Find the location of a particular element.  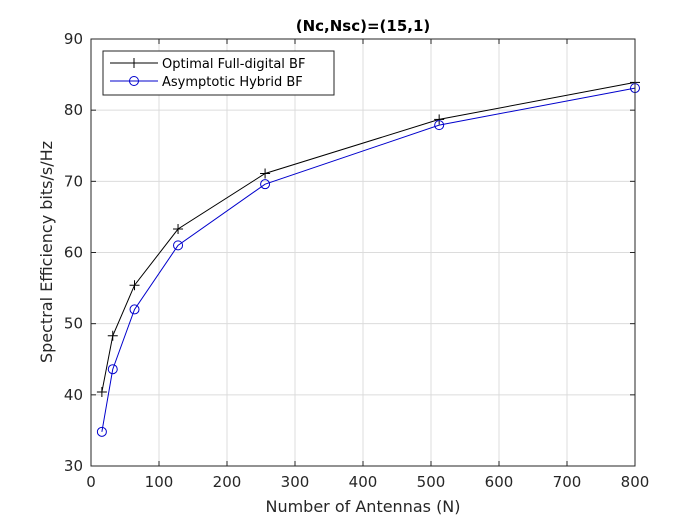

chart-title: (Nc,Nsc)=(15,1) is located at coordinates (363, 26).